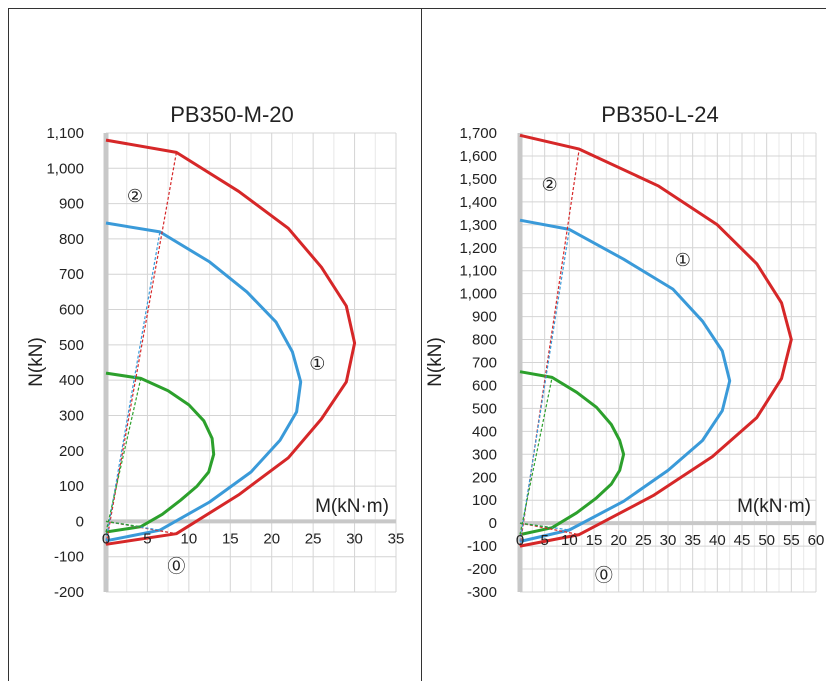 This screenshot has width=826, height=681. What do you see at coordinates (717, 540) in the screenshot?
I see `x-tick-label: 40` at bounding box center [717, 540].